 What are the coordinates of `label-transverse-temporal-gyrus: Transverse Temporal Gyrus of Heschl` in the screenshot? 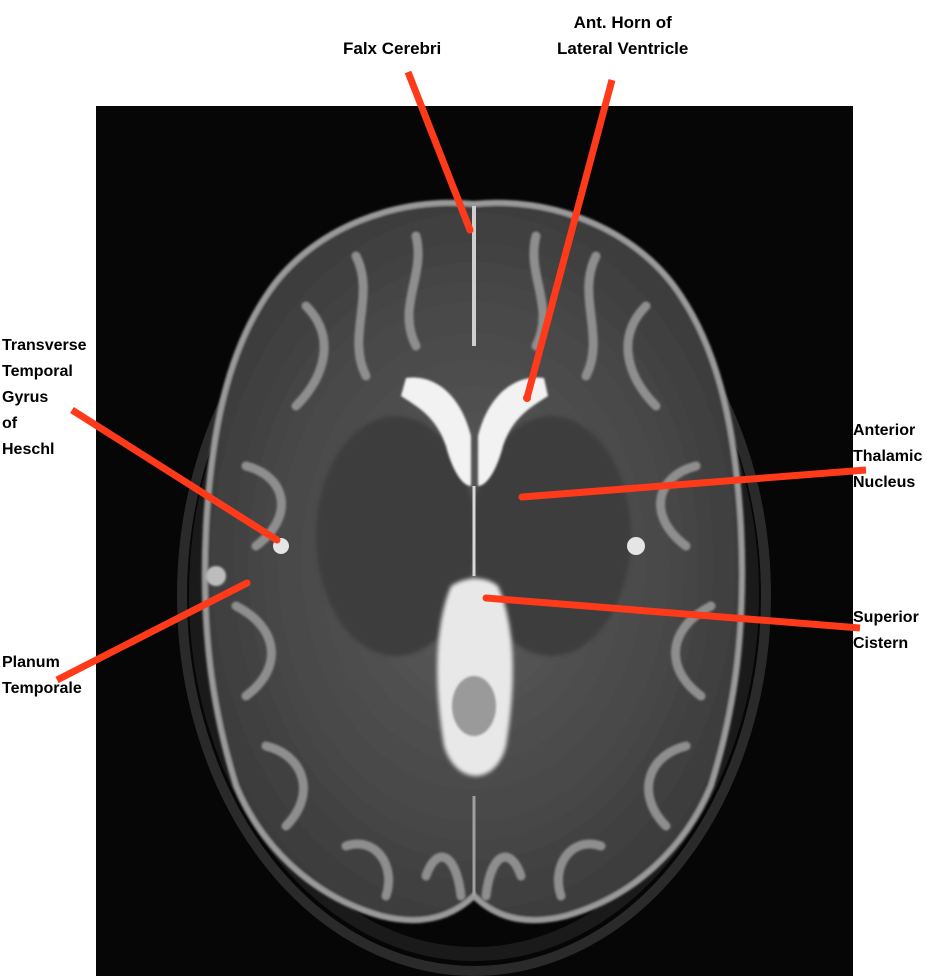 It's located at (44, 397).